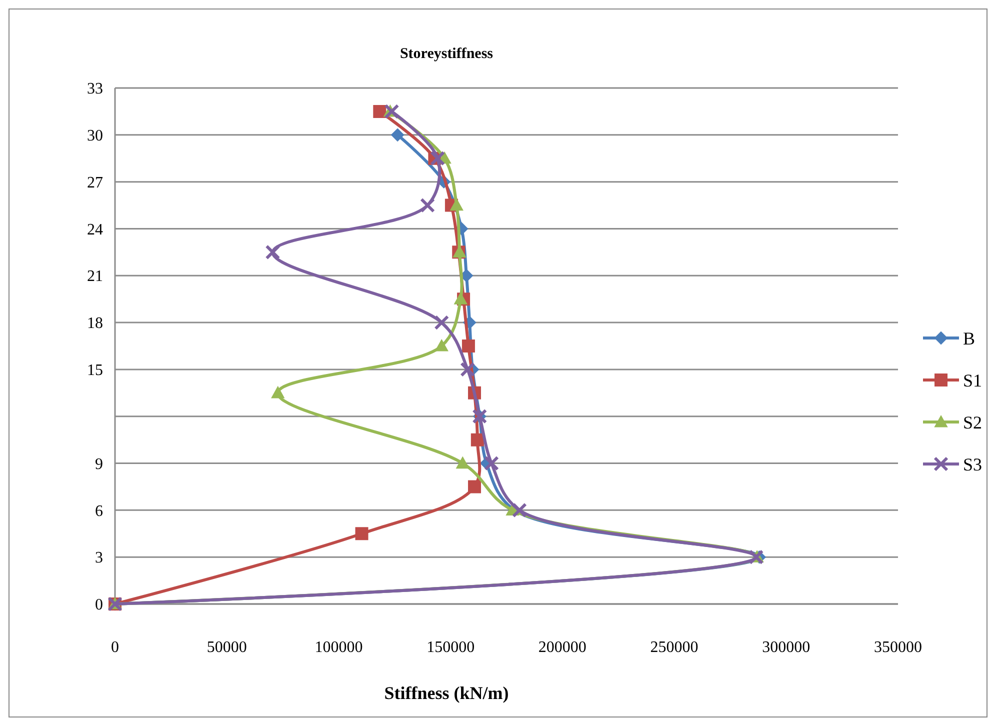 Image resolution: width=997 pixels, height=726 pixels. What do you see at coordinates (95, 229) in the screenshot?
I see `y-tick-label: 24` at bounding box center [95, 229].